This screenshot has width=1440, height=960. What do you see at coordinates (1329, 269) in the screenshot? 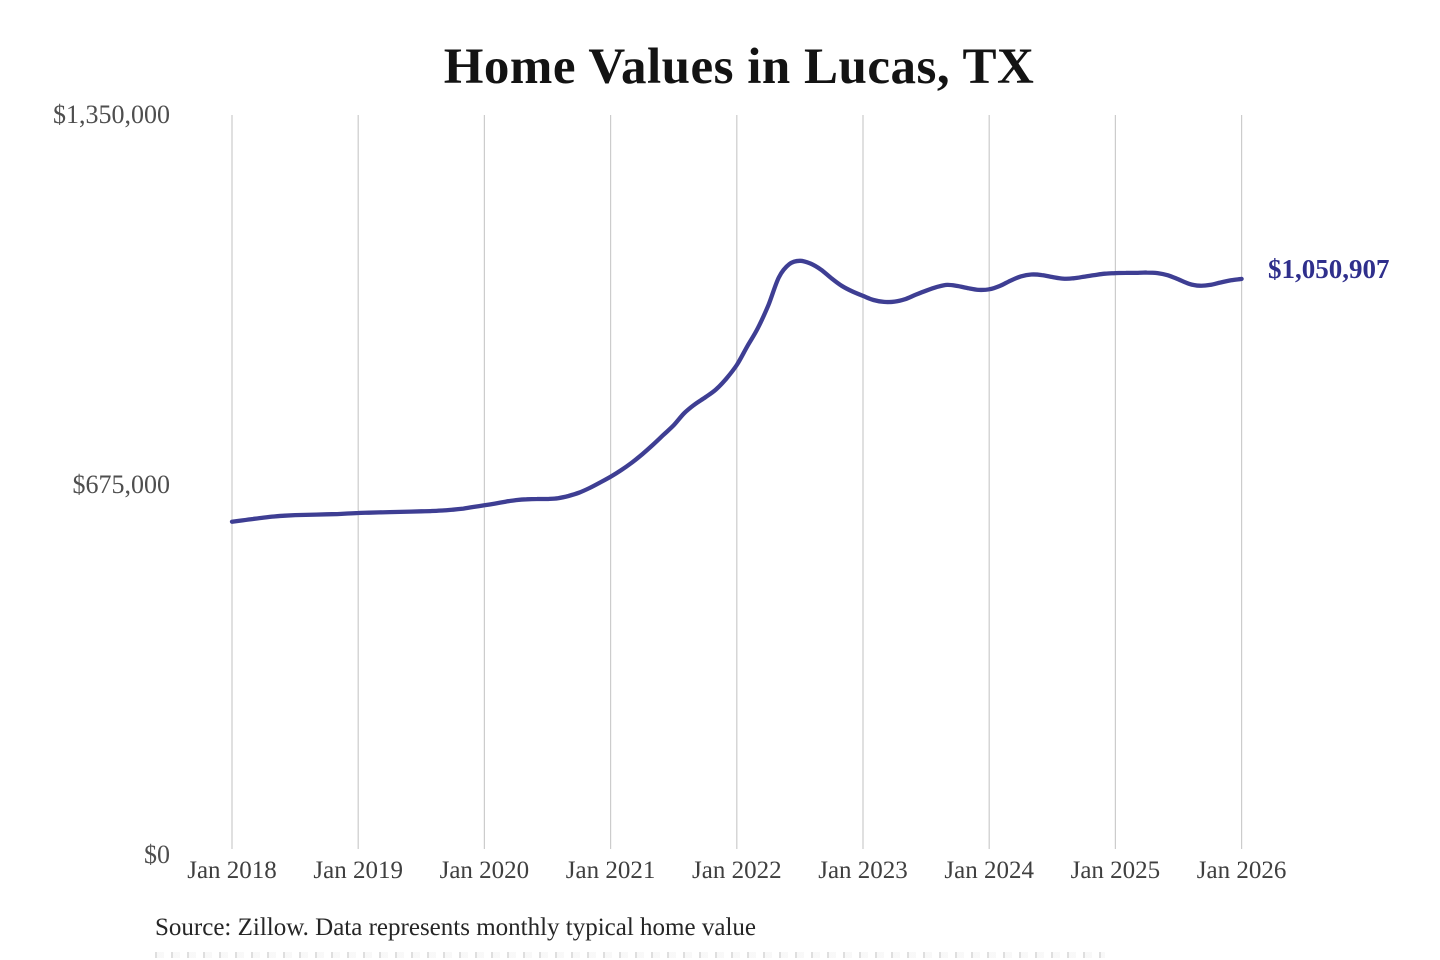
I see `current-value-label: $1,050,907` at bounding box center [1329, 269].